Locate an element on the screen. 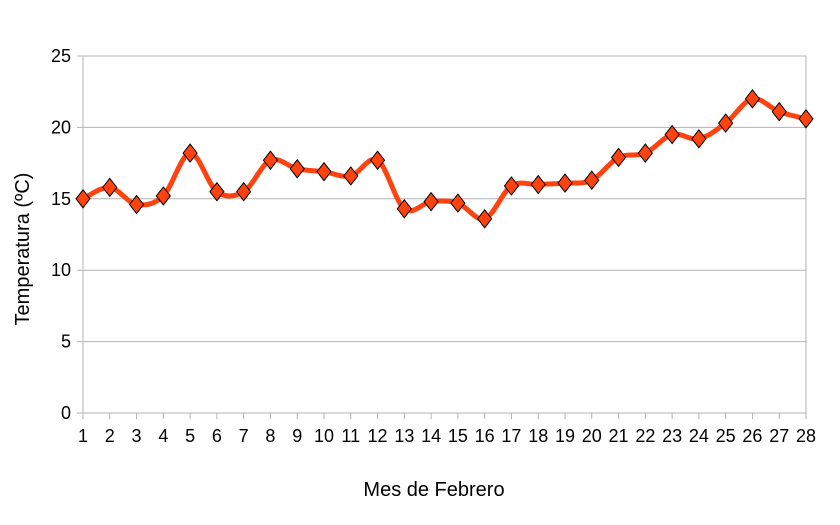 The image size is (840, 525). x-tick-label: 20 is located at coordinates (592, 436).